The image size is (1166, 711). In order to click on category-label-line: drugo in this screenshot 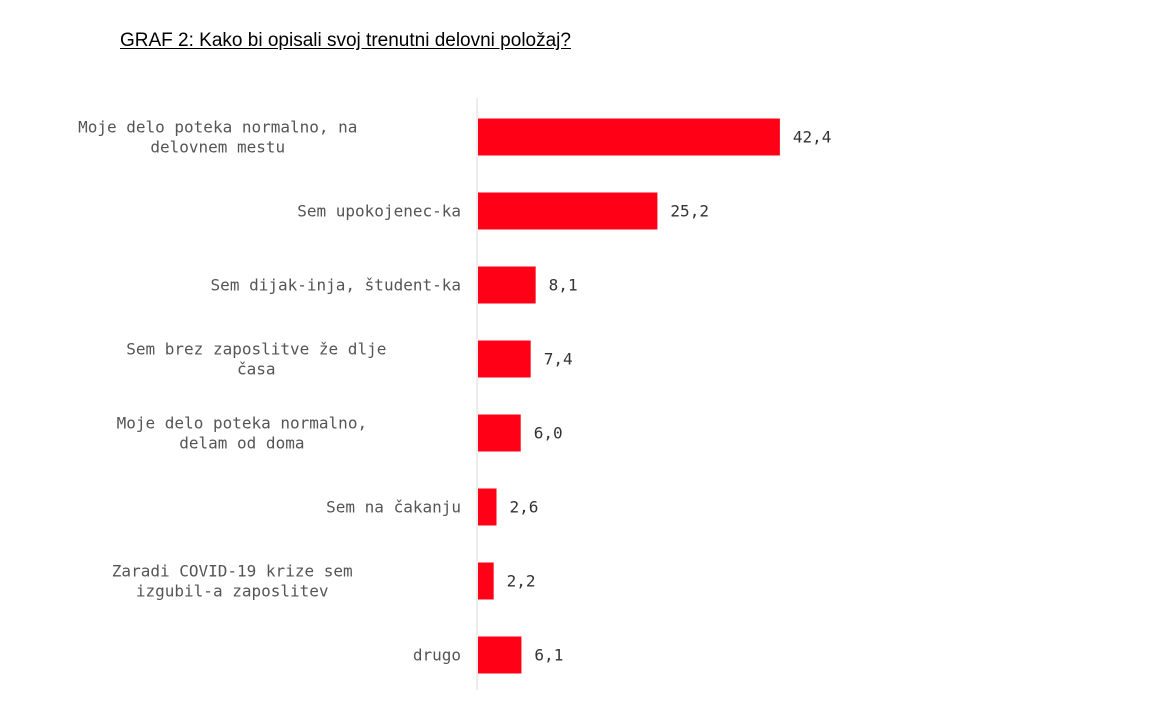, I will do `click(437, 655)`.